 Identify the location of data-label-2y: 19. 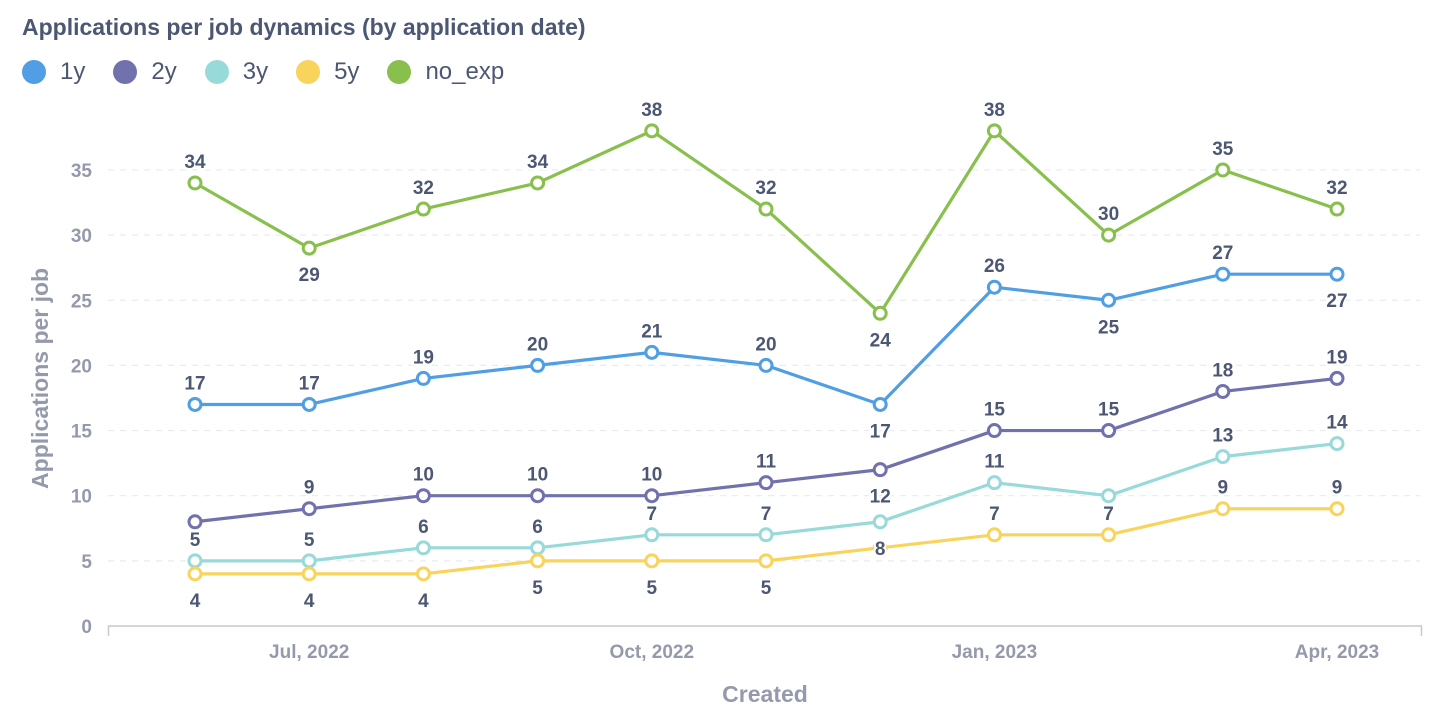
(1336, 357).